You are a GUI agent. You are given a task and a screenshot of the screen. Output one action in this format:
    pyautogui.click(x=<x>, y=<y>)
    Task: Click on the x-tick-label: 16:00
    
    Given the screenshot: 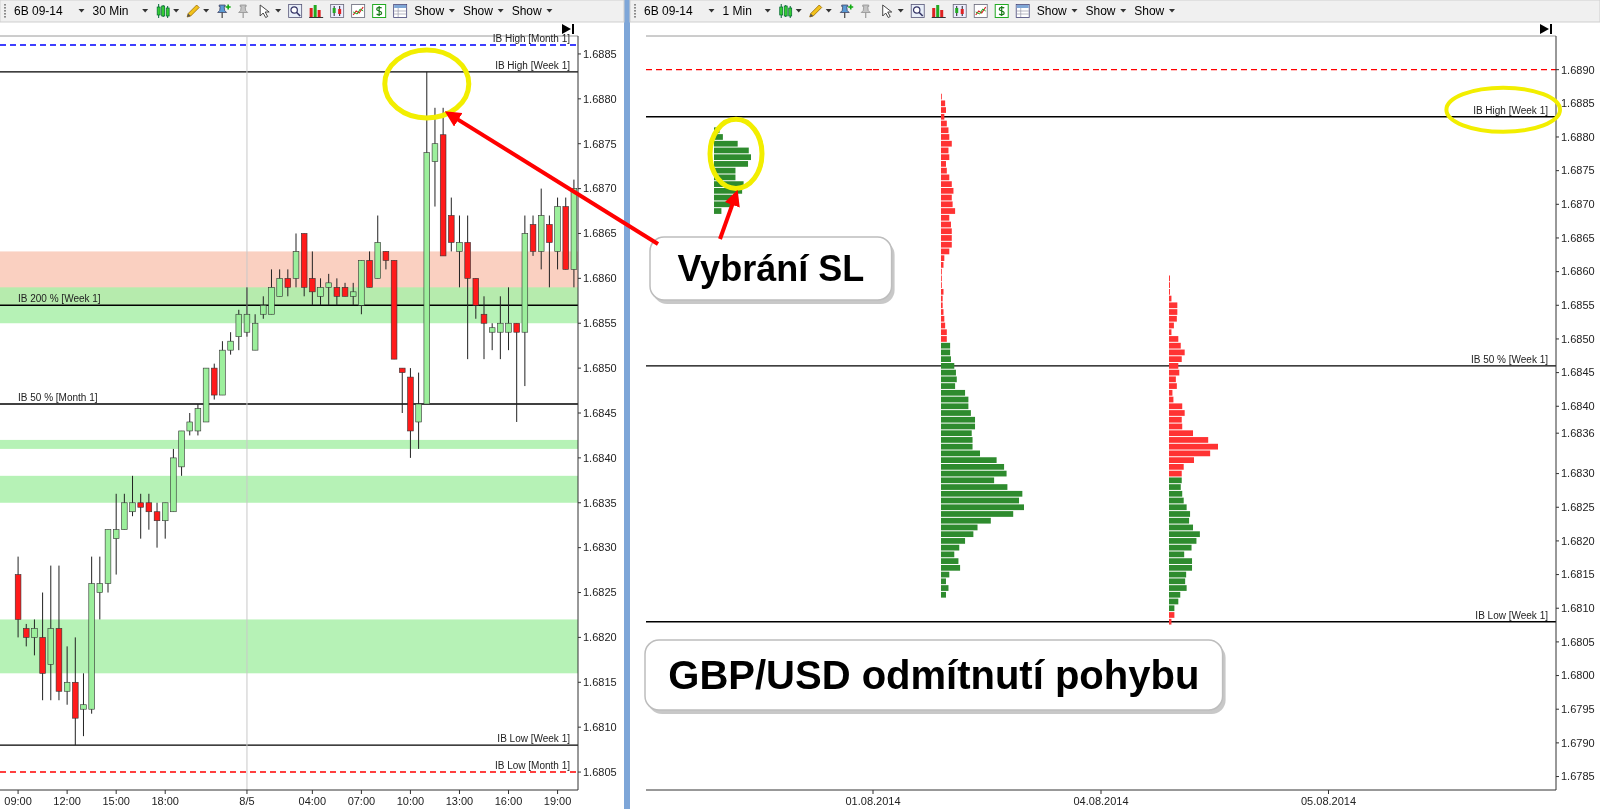 What is the action you would take?
    pyautogui.click(x=508, y=801)
    